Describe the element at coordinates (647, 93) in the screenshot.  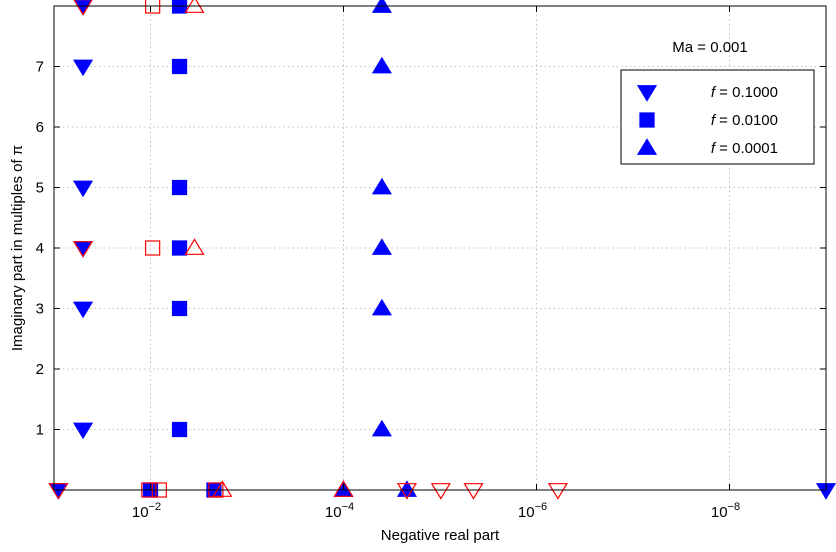
I see `legend-triangle-down-marker` at that location.